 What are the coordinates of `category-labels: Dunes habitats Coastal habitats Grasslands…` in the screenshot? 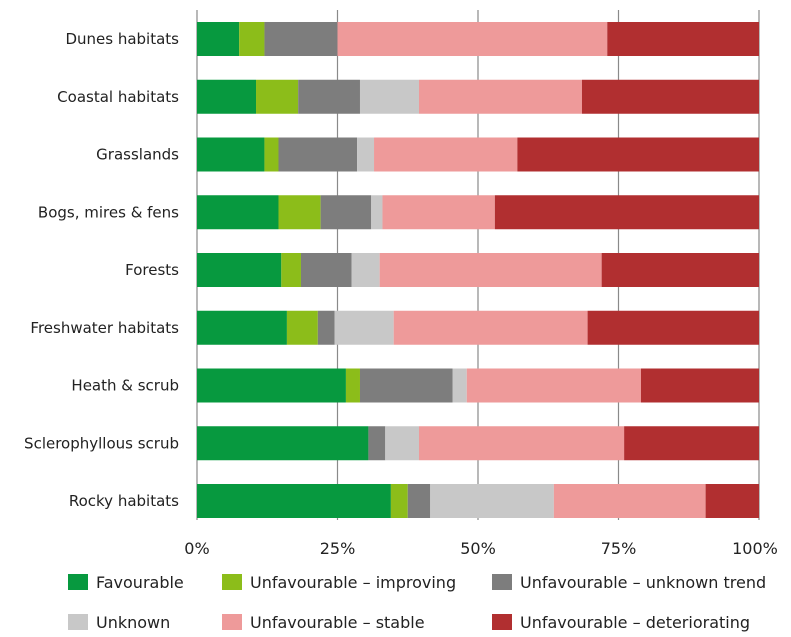 It's located at (101, 270).